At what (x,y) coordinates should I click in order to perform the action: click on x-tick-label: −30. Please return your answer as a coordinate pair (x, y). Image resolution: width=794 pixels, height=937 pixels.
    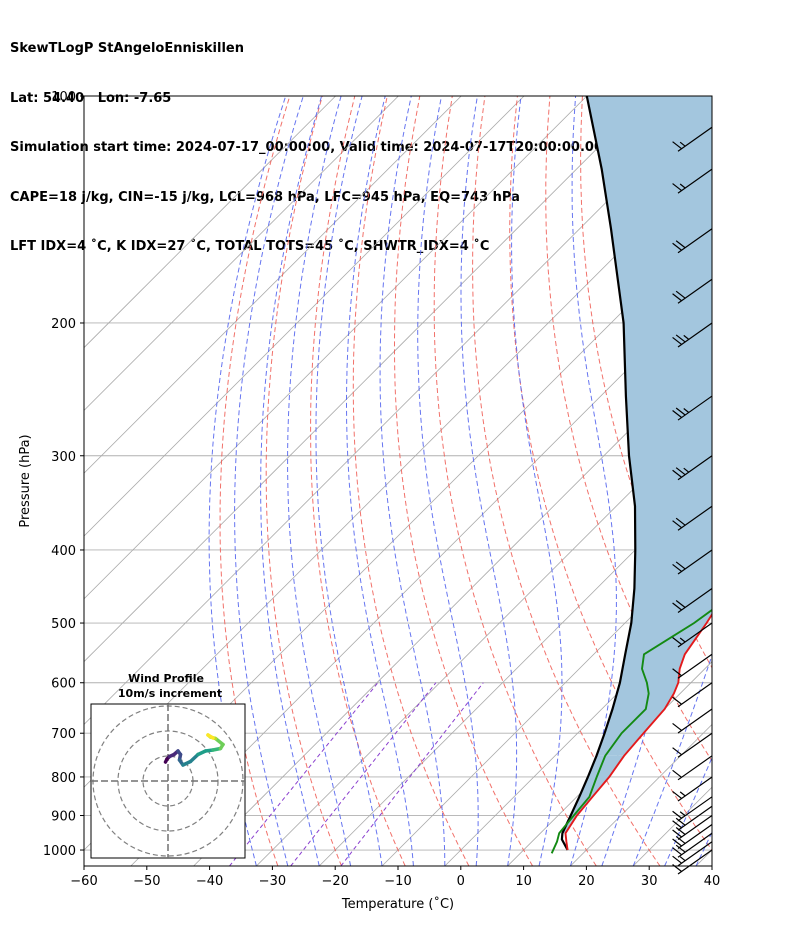
    Looking at the image, I should click on (272, 881).